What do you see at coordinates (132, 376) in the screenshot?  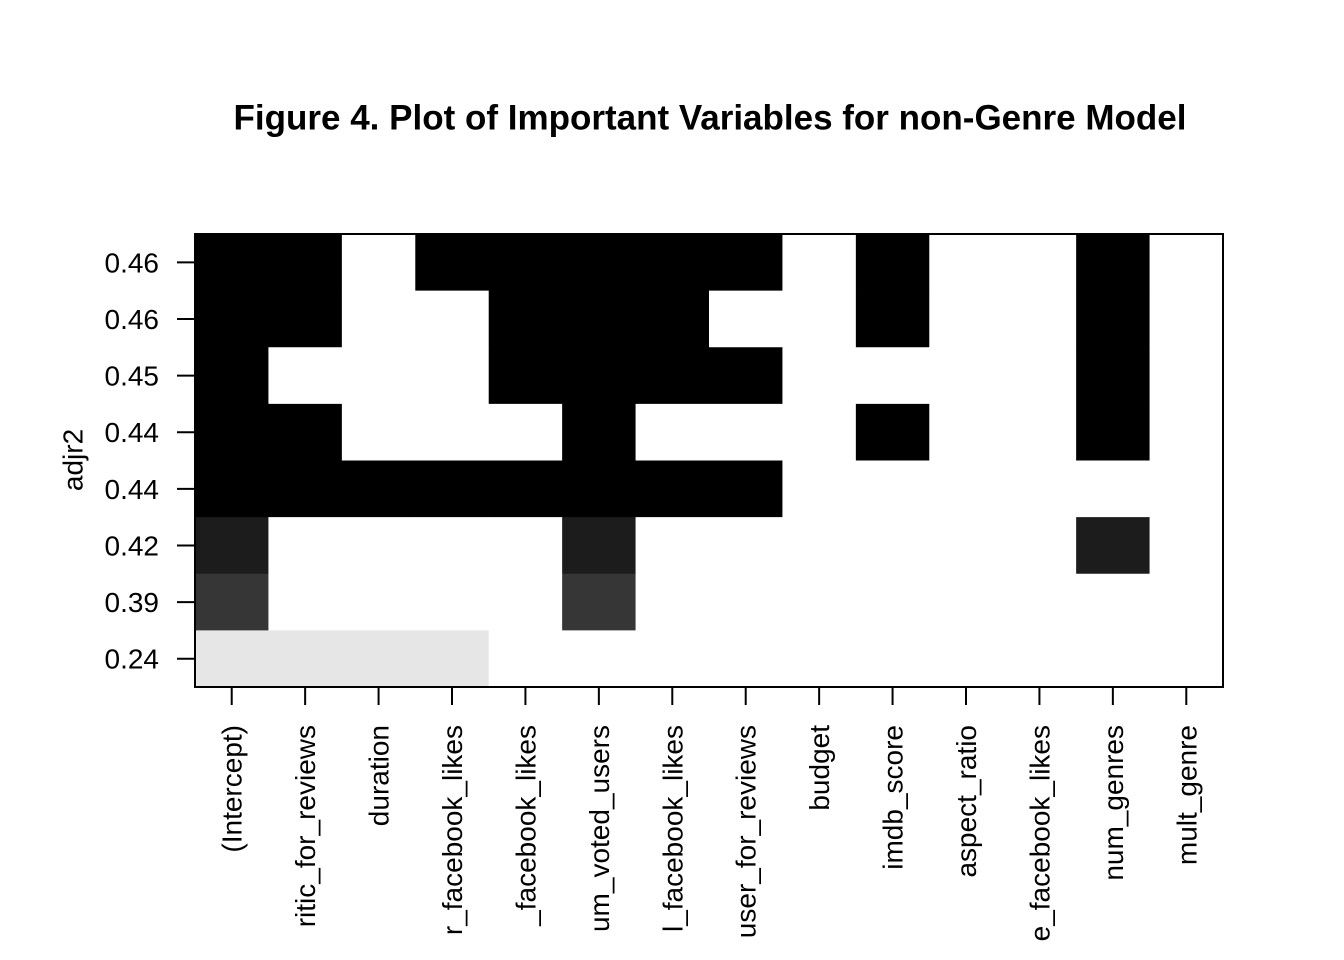 I see `y-tick-label: 0.45` at bounding box center [132, 376].